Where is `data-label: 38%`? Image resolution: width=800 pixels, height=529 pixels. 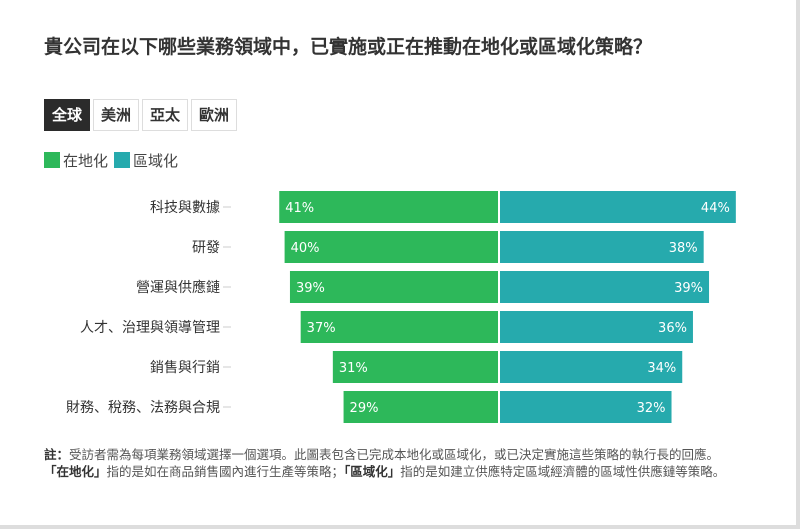 data-label: 38% is located at coordinates (683, 248).